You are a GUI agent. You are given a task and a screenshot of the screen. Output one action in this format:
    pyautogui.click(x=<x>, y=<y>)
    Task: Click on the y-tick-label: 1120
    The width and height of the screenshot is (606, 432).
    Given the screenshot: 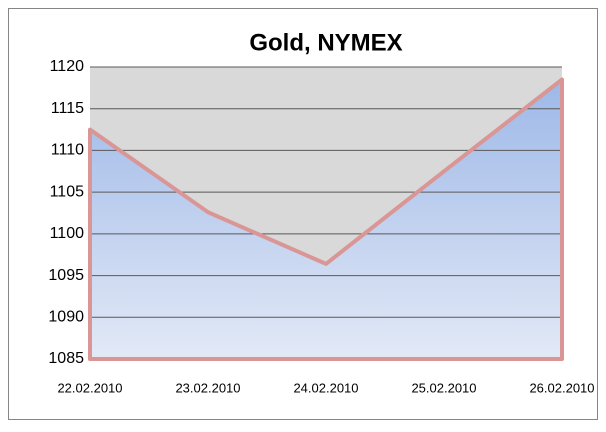 What is the action you would take?
    pyautogui.click(x=67, y=66)
    